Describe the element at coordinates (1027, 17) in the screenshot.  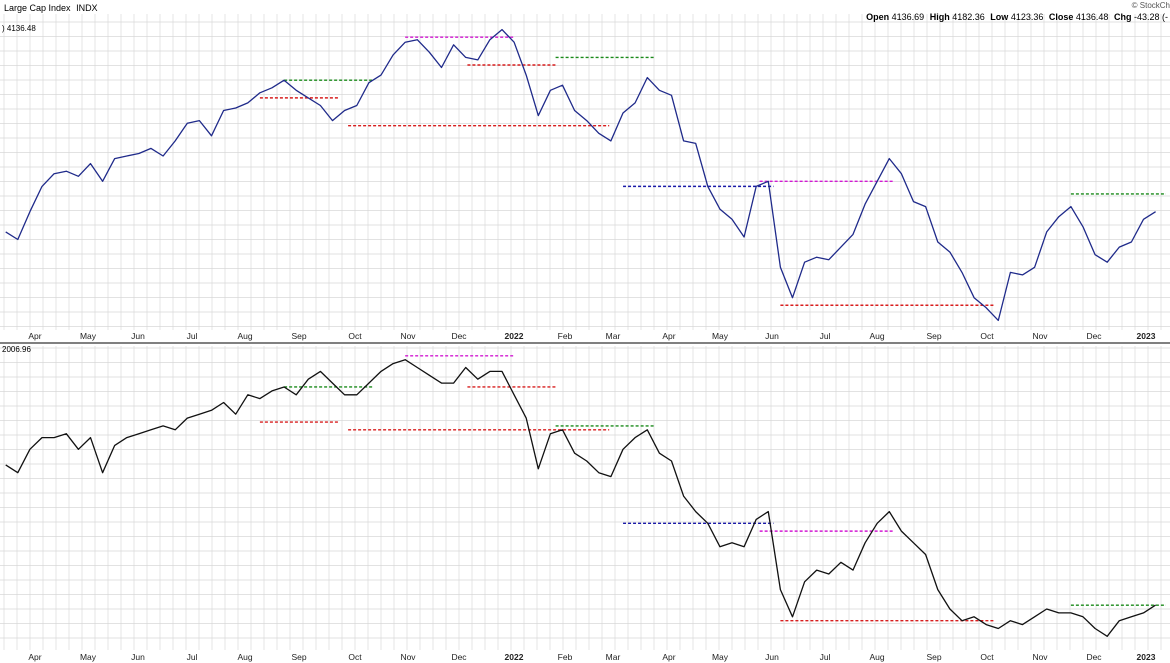
I see `low-value: 4123.36` at that location.